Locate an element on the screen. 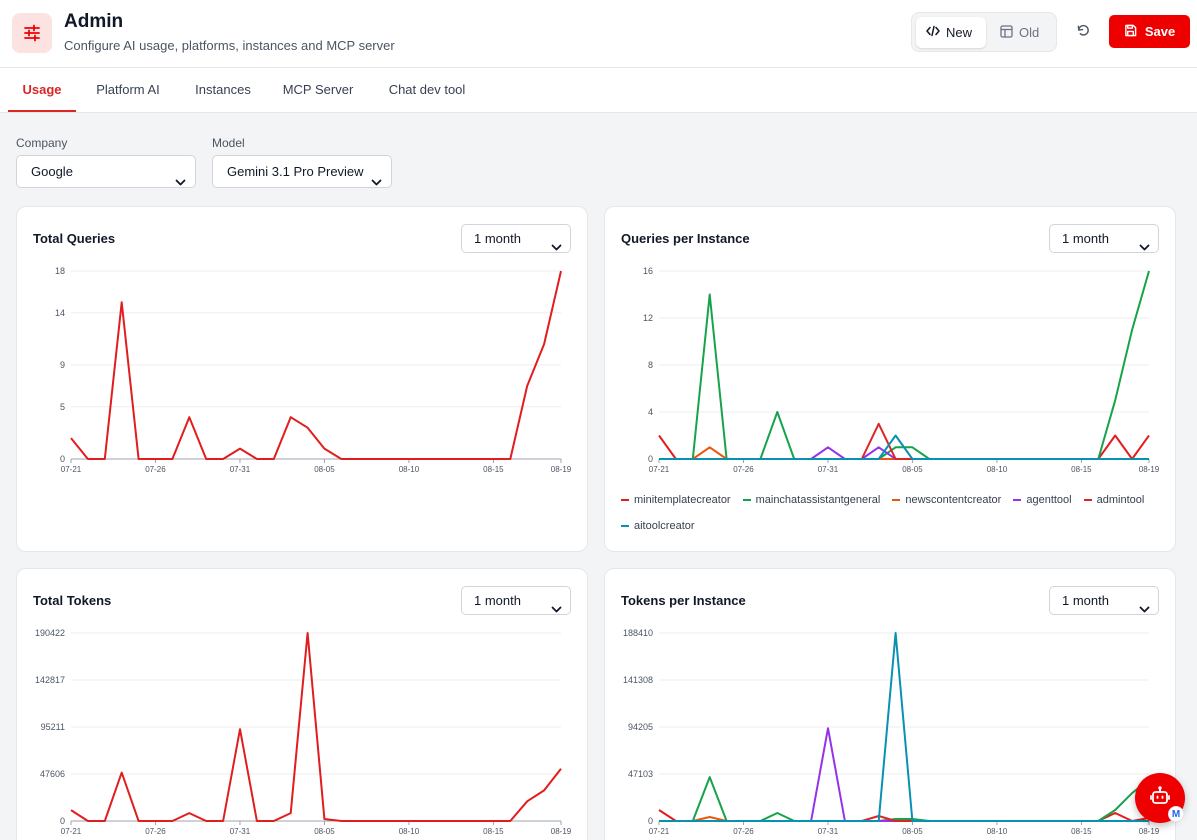  y-tick-label: 4 is located at coordinates (650, 412).